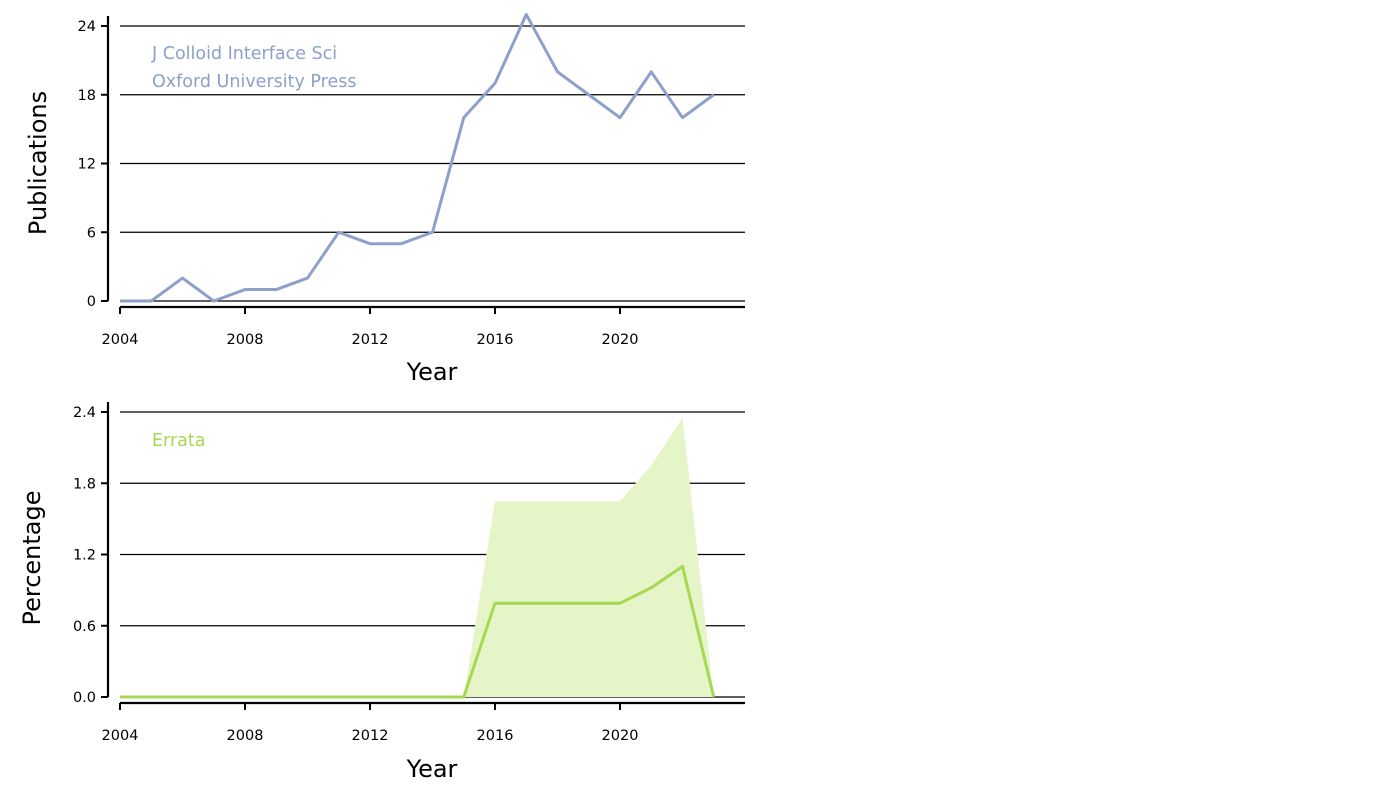 This screenshot has height=800, width=1400. I want to click on y-tick-label: 6, so click(91, 233).